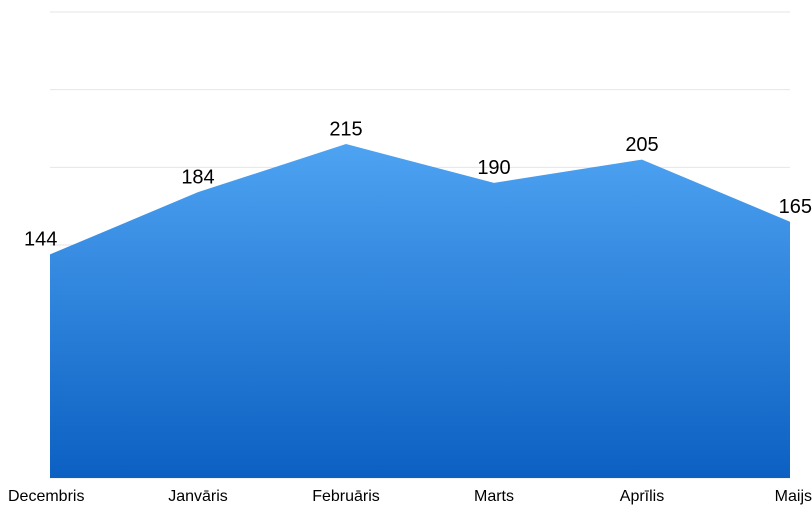  Describe the element at coordinates (795, 207) in the screenshot. I see `data-label: 165` at that location.